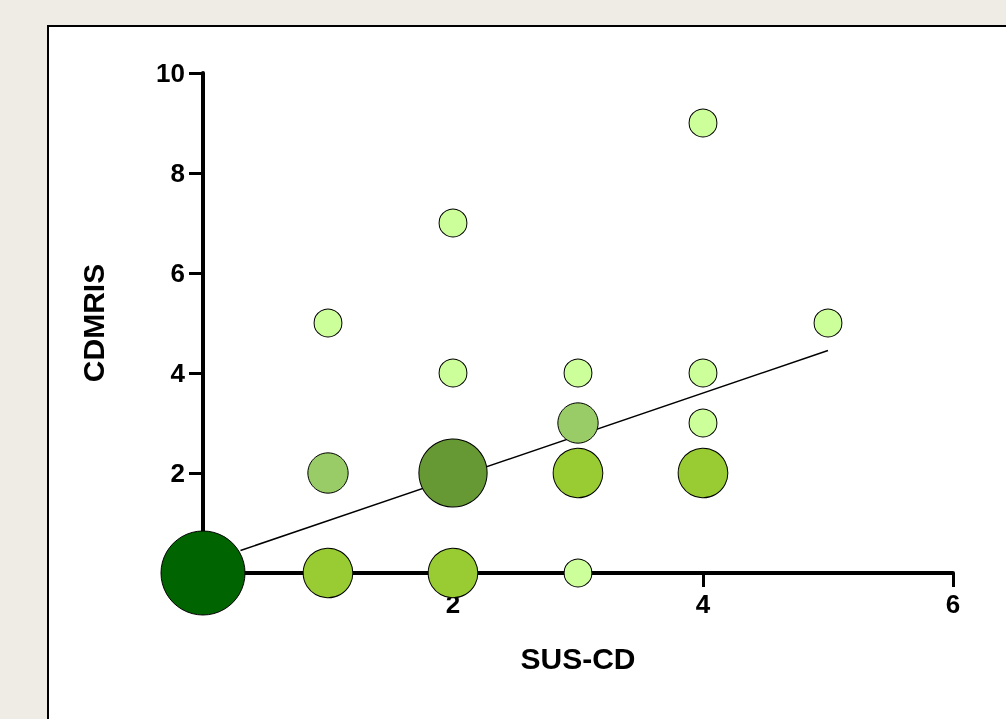 This screenshot has width=1006, height=719. Describe the element at coordinates (177, 173) in the screenshot. I see `y-tick-label: 8` at that location.